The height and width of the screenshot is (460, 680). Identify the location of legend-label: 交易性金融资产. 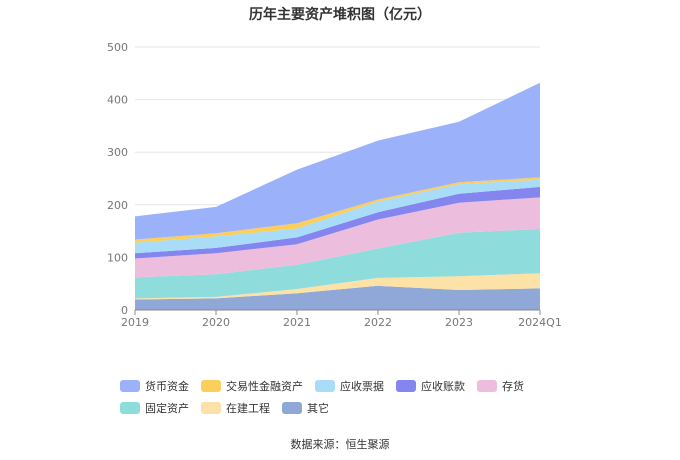
(264, 386).